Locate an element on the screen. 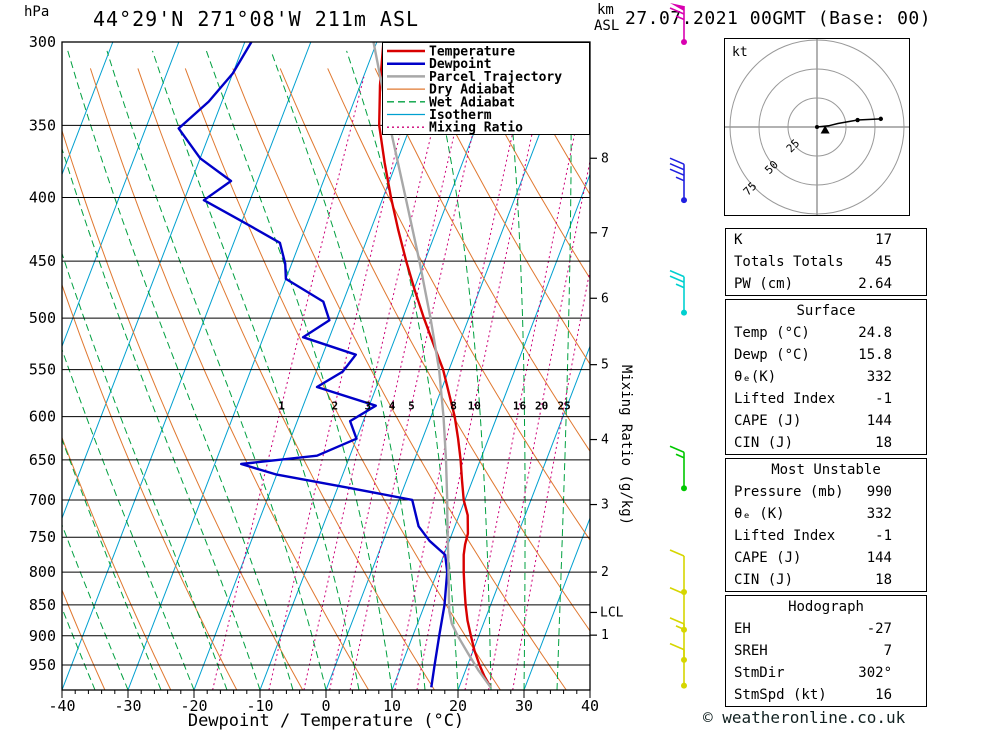 The height and width of the screenshot is (733, 1000). row-label: StmDir is located at coordinates (759, 673).